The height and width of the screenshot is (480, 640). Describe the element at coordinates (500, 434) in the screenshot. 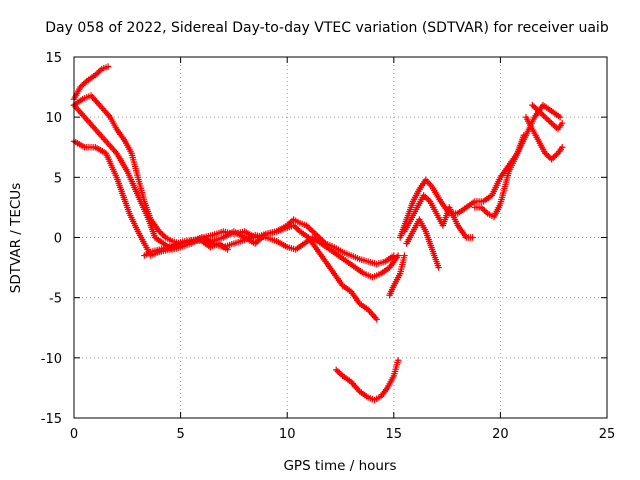

I see `x-tick-label: 20` at that location.